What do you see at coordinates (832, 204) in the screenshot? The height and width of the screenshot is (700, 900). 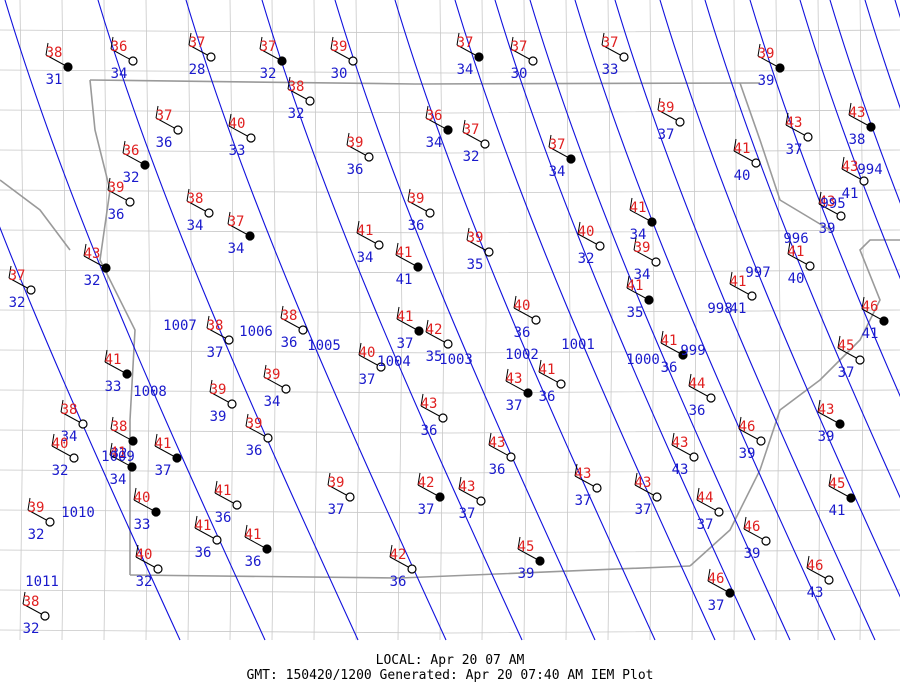 I see `isobar-label: 995` at bounding box center [832, 204].